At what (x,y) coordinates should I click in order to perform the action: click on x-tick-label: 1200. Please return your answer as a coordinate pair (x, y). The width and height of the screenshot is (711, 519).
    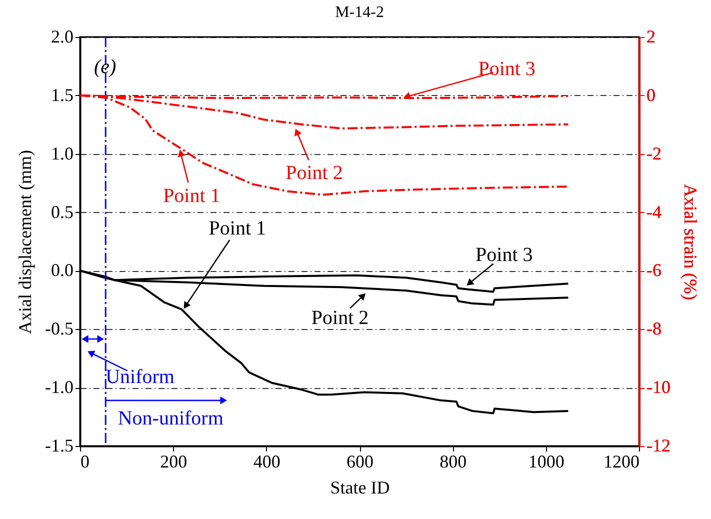
    Looking at the image, I should click on (622, 462).